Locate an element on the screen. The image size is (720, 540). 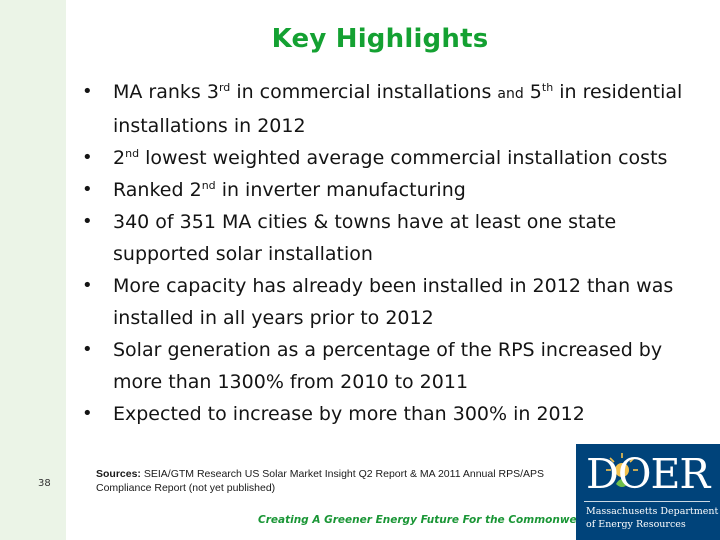
sun-leaf-logo-icon is located at coordinates (622, 470).